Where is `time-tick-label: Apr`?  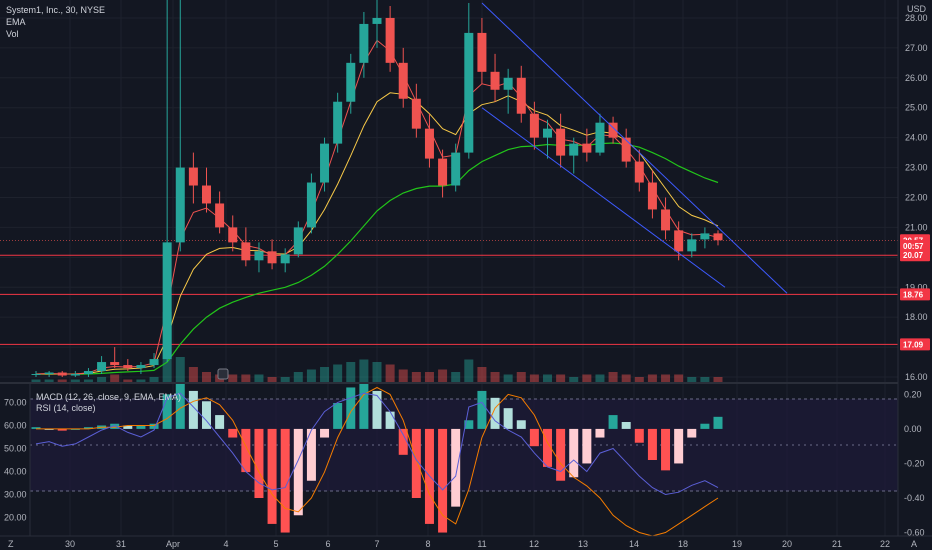
time-tick-label: Apr is located at coordinates (173, 544).